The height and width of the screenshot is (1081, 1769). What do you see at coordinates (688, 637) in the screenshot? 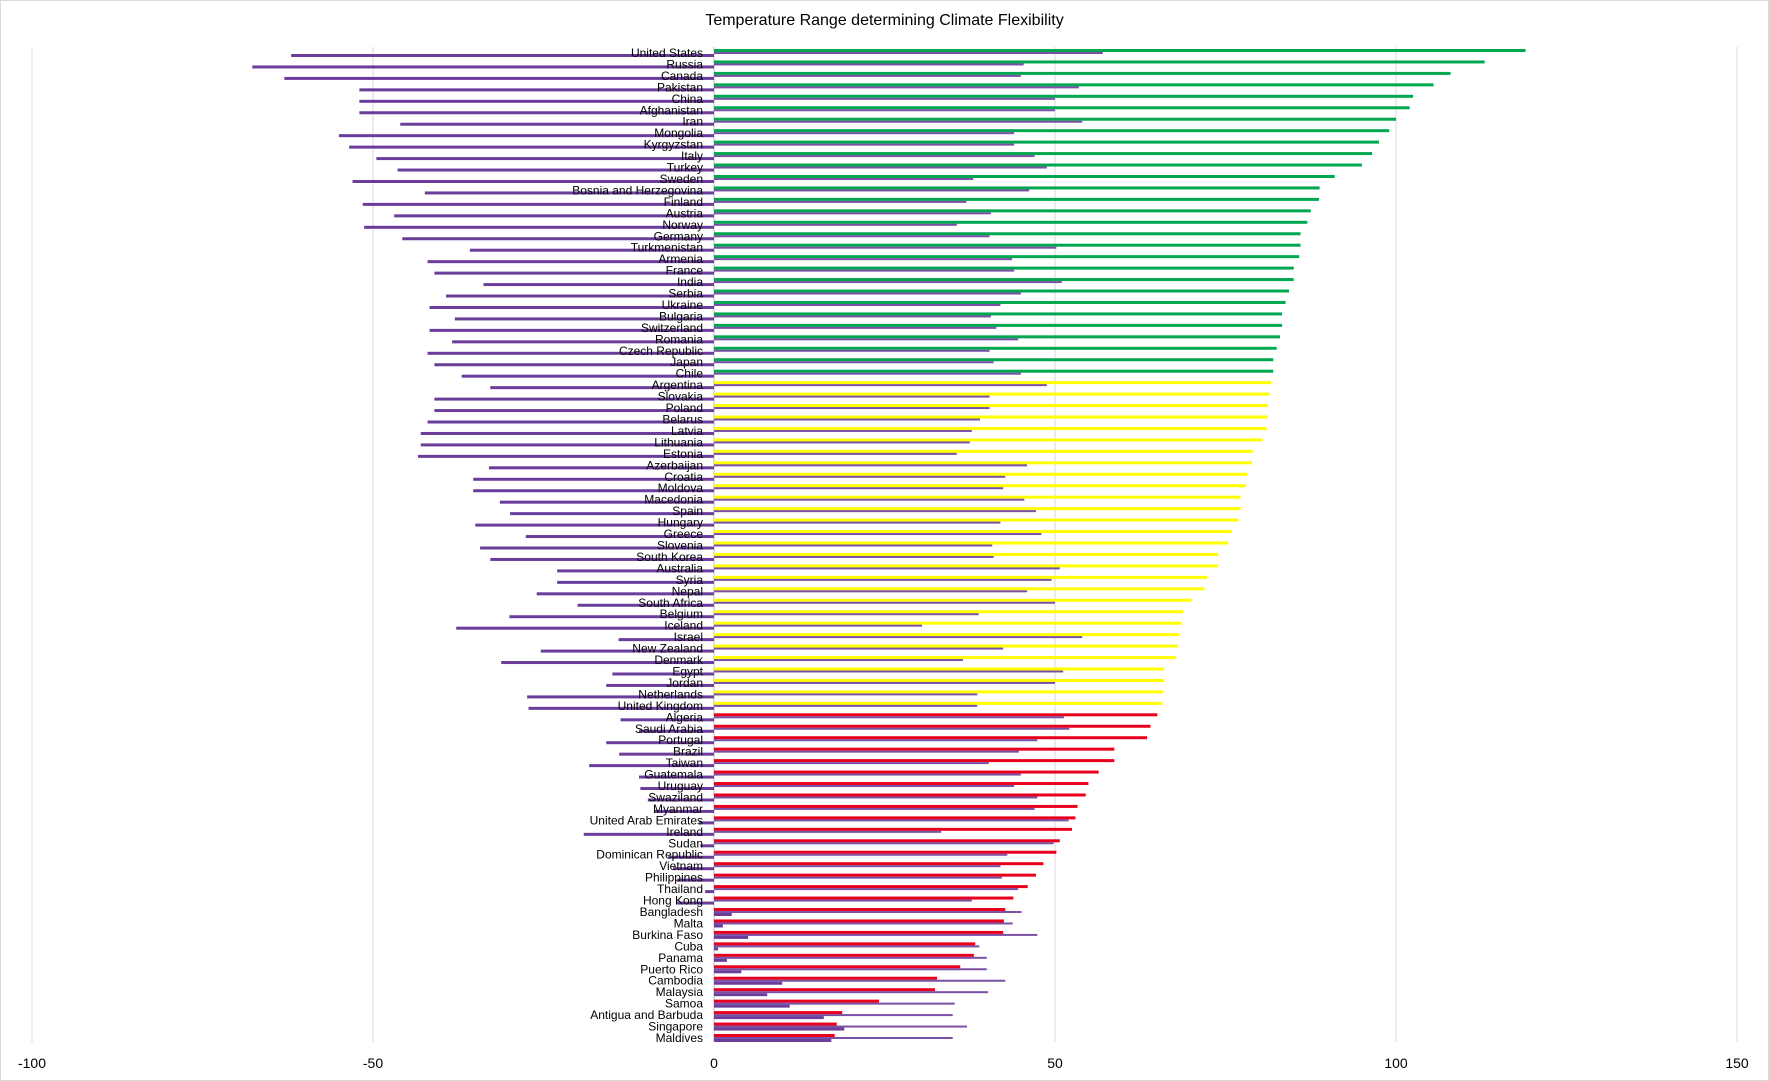
I see `category-label: Israel` at bounding box center [688, 637].